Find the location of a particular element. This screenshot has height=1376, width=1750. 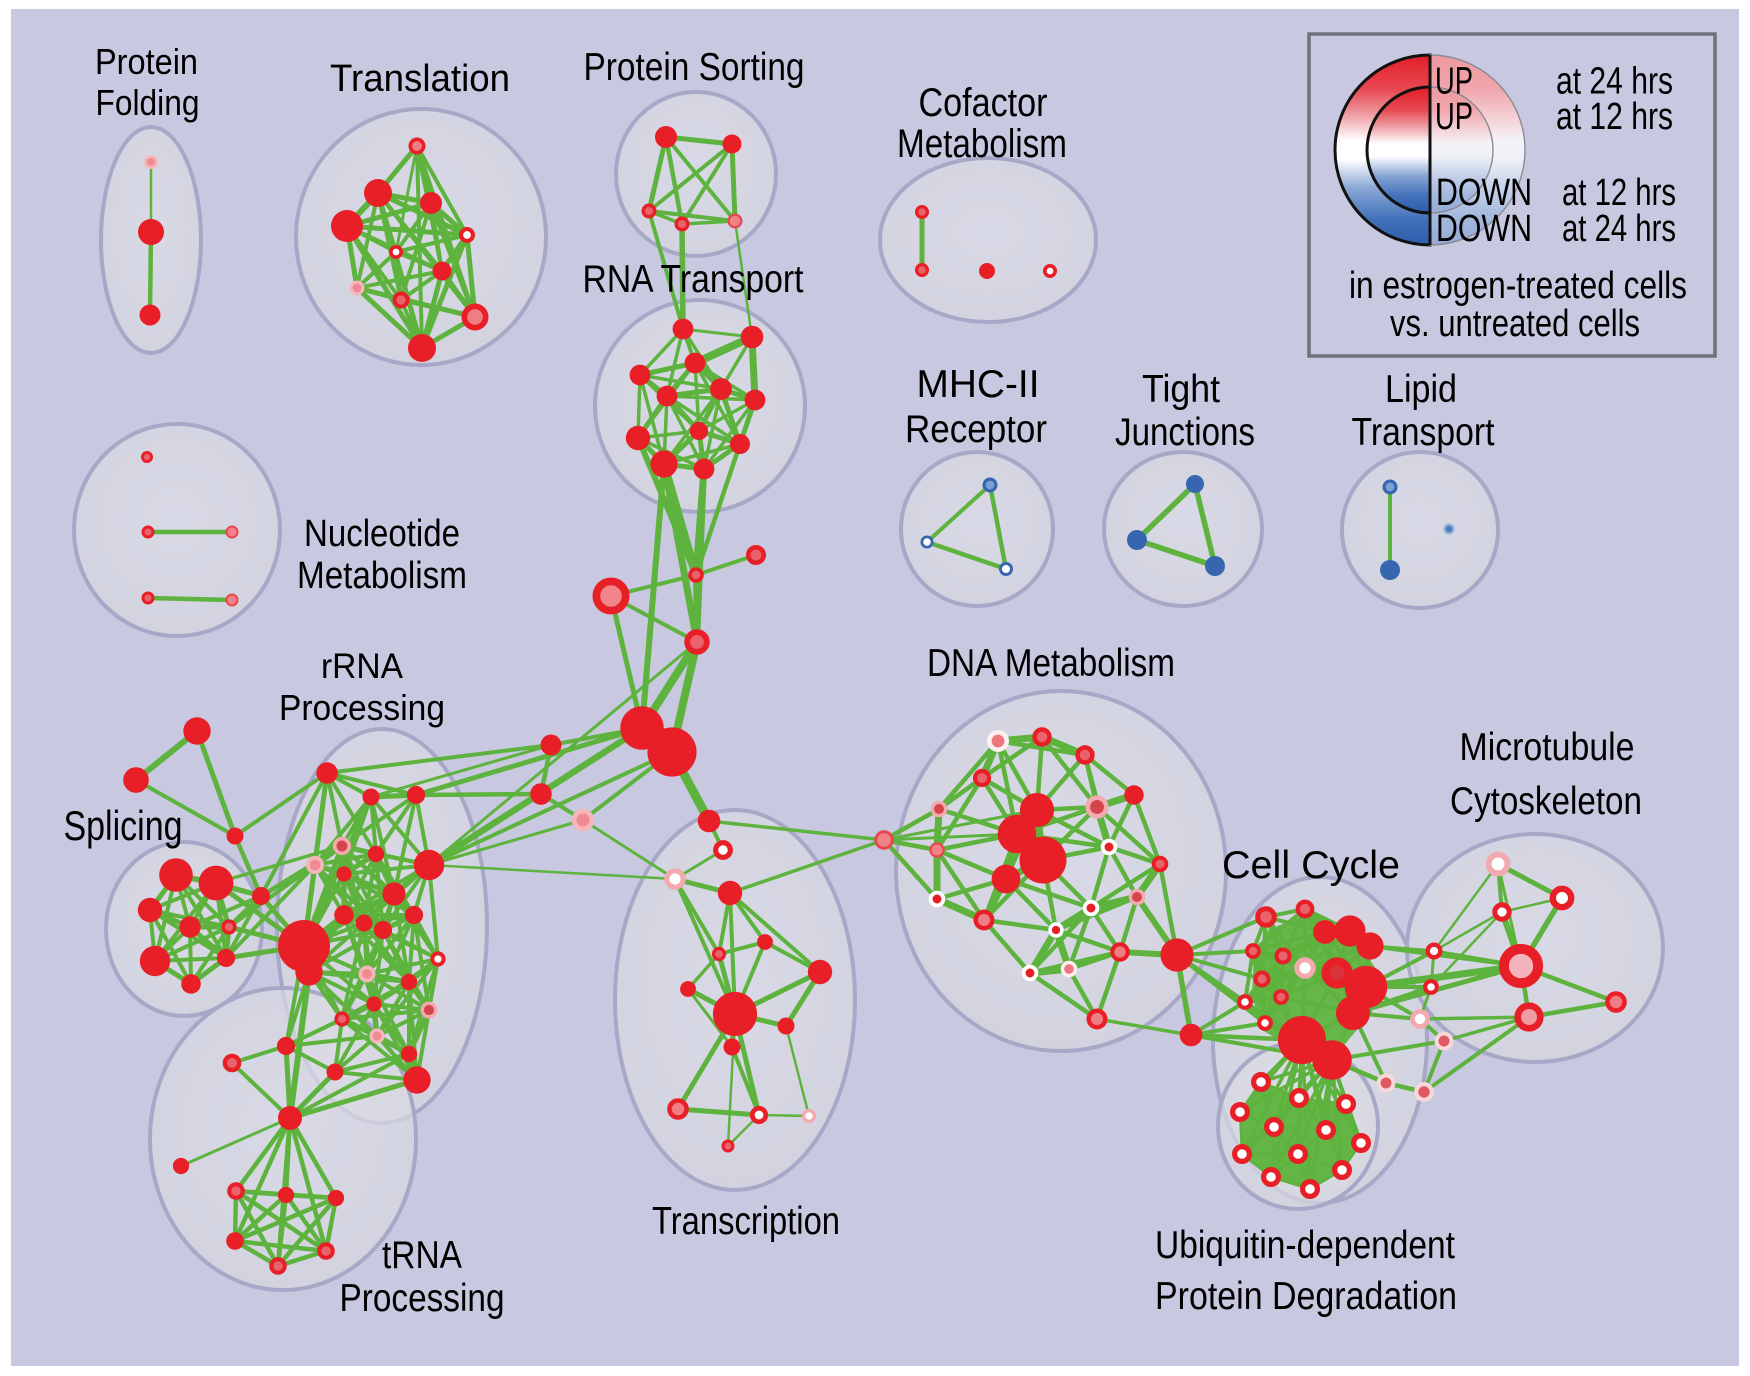

svg-text: Protein Sorting is located at coordinates (694, 67).